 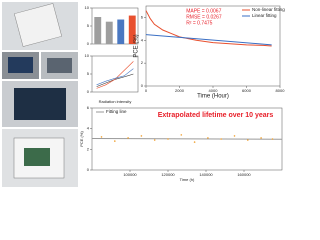 I want to click on photo-circuit, so click(x=37, y=157).